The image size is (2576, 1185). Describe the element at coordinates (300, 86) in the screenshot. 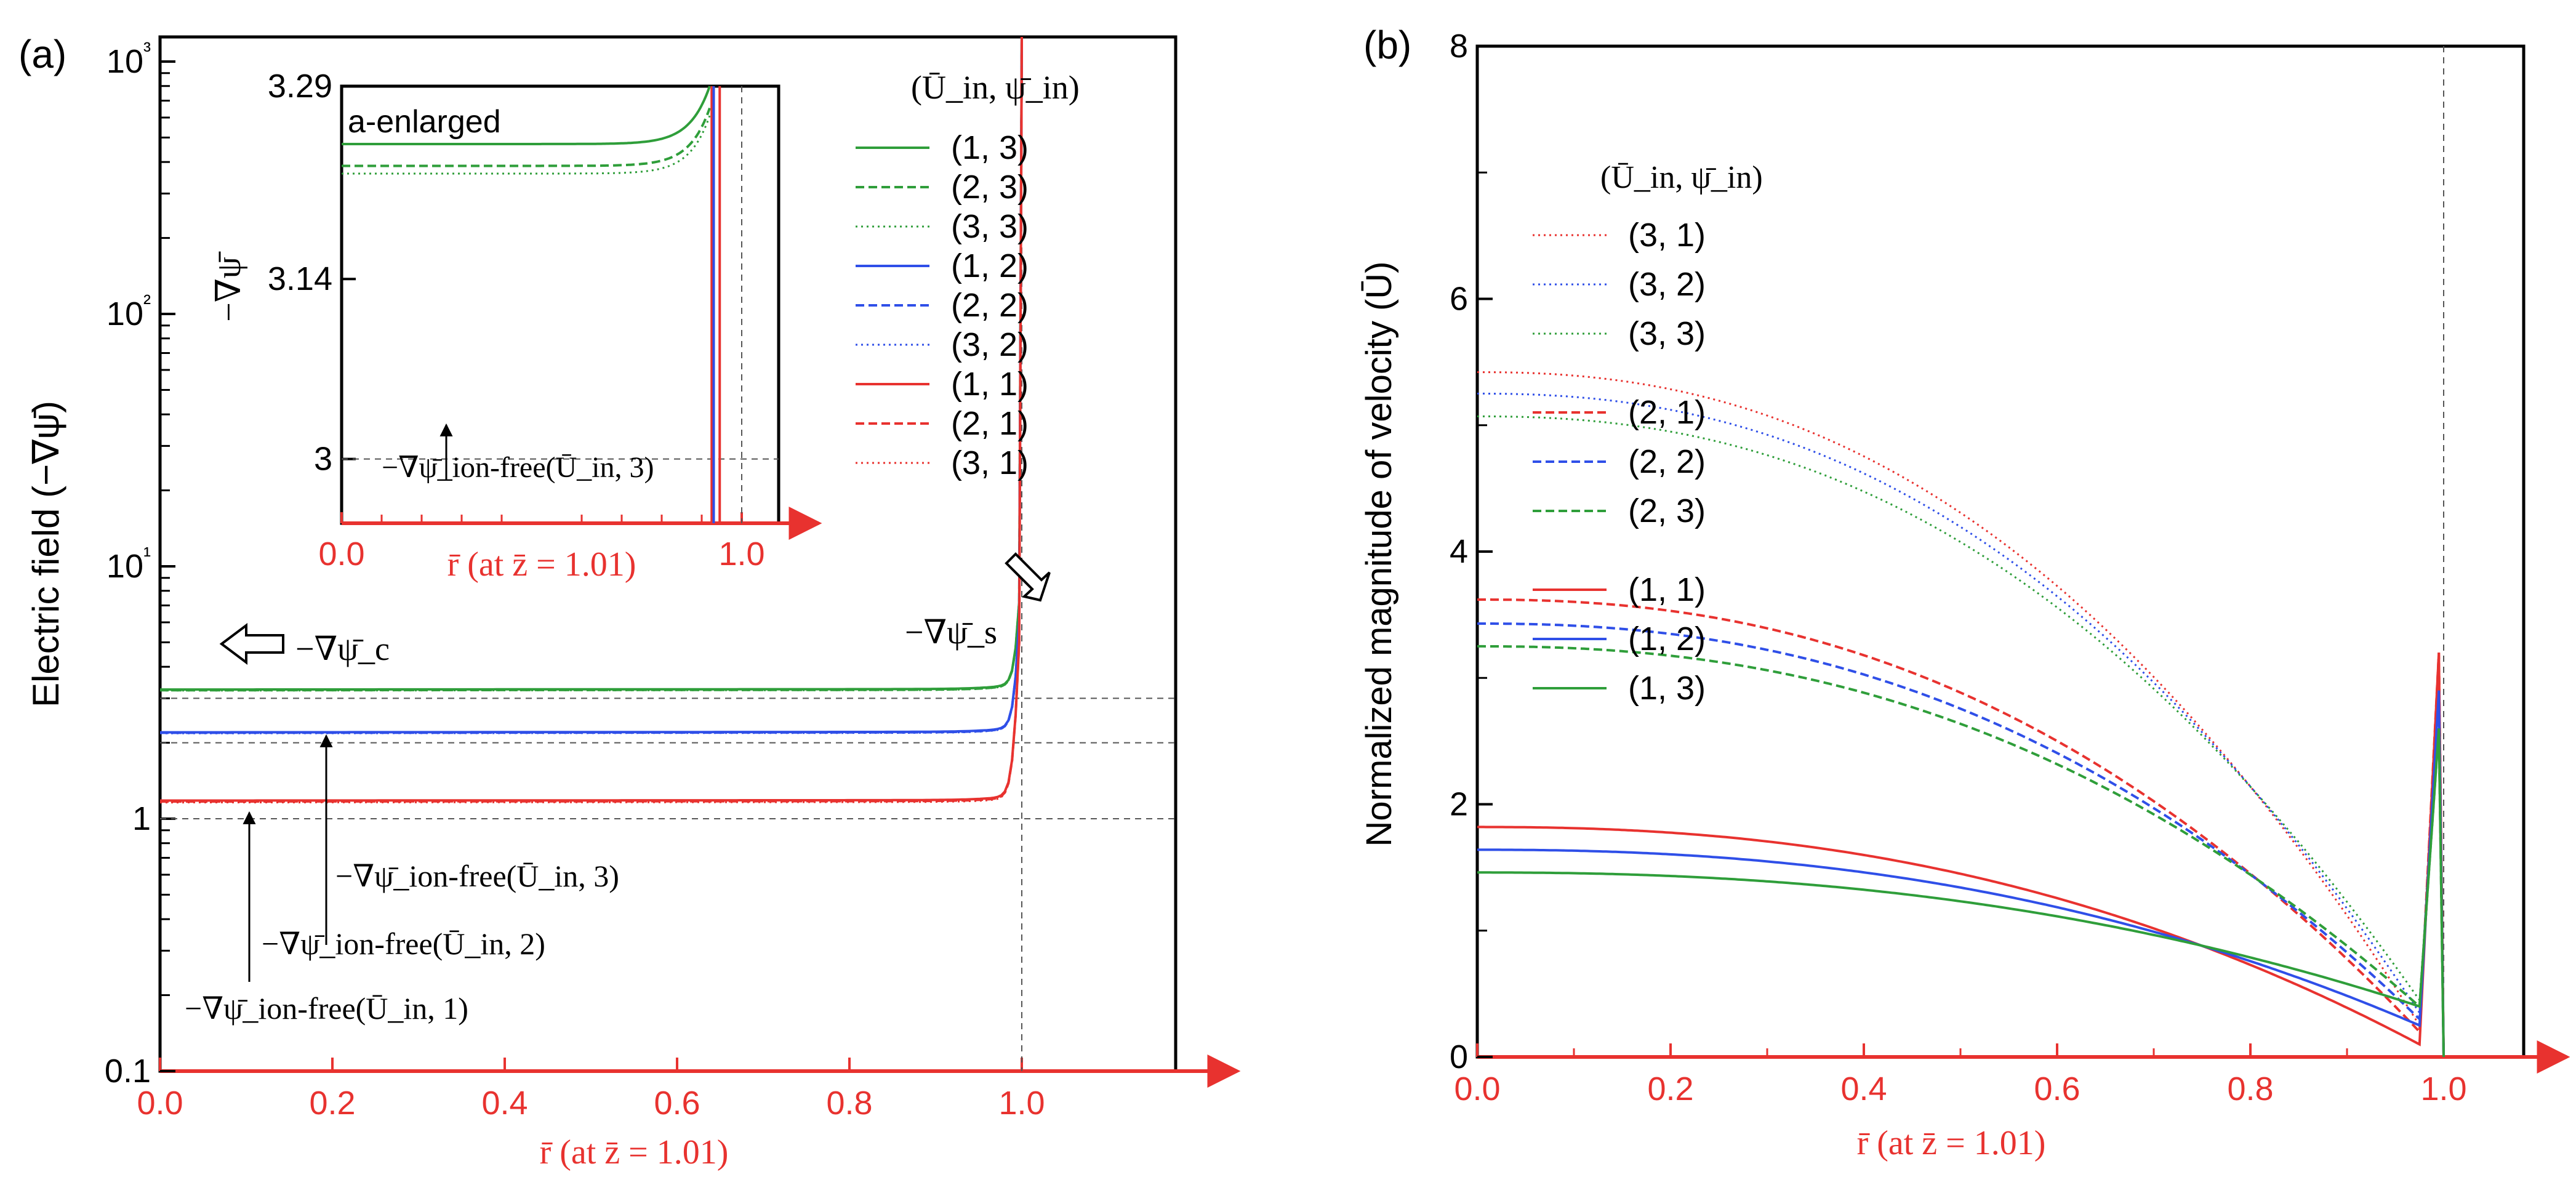

I see `inset-y-tick-label: 3.29` at that location.